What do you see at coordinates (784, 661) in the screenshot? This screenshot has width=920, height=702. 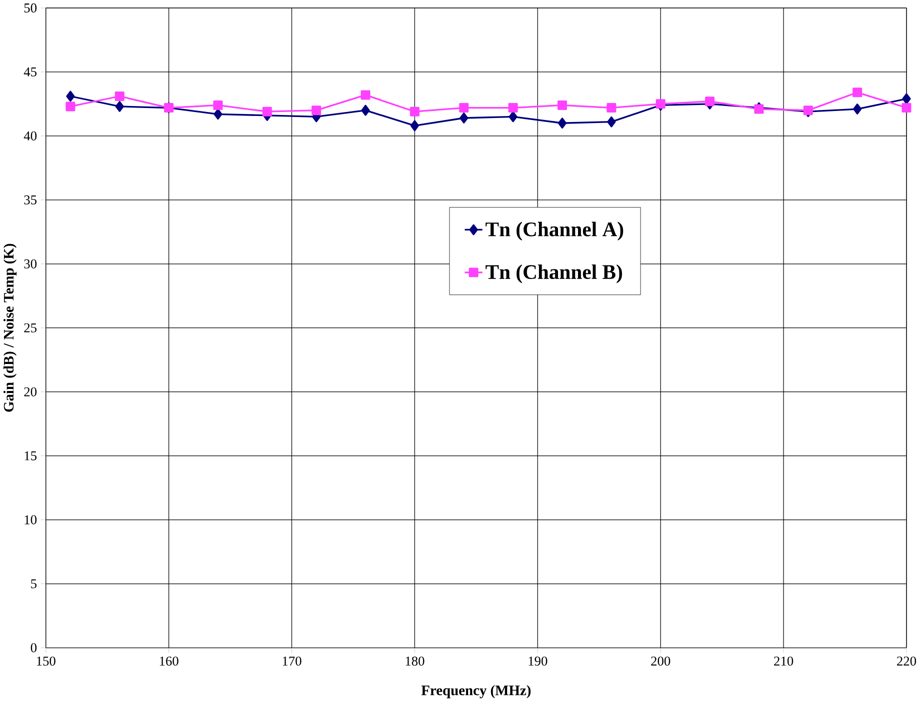 I see `x-tick-label: 210` at bounding box center [784, 661].